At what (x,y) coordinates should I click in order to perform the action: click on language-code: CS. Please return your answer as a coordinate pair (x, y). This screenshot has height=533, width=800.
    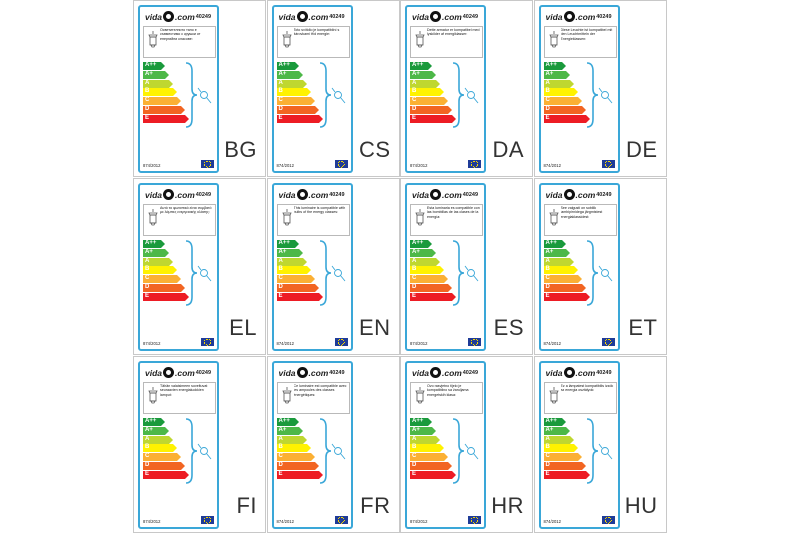
    Looking at the image, I should click on (374, 149).